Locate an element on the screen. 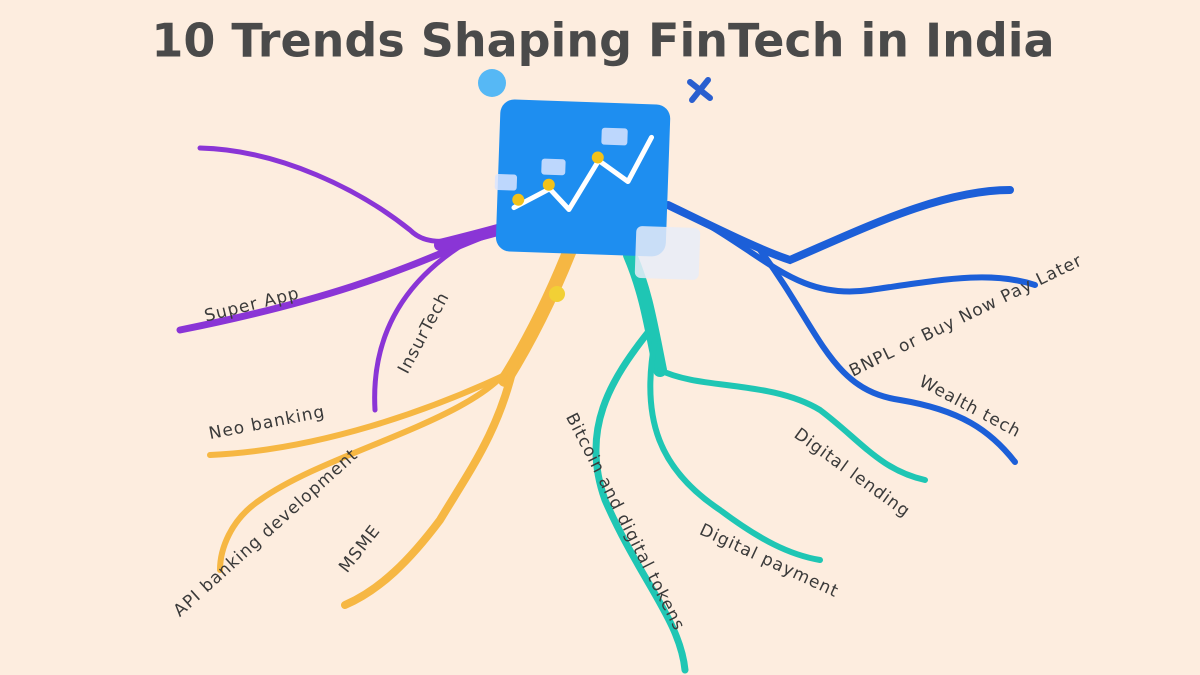  title: 10 Trends Shaping FinTech in India is located at coordinates (602, 41).